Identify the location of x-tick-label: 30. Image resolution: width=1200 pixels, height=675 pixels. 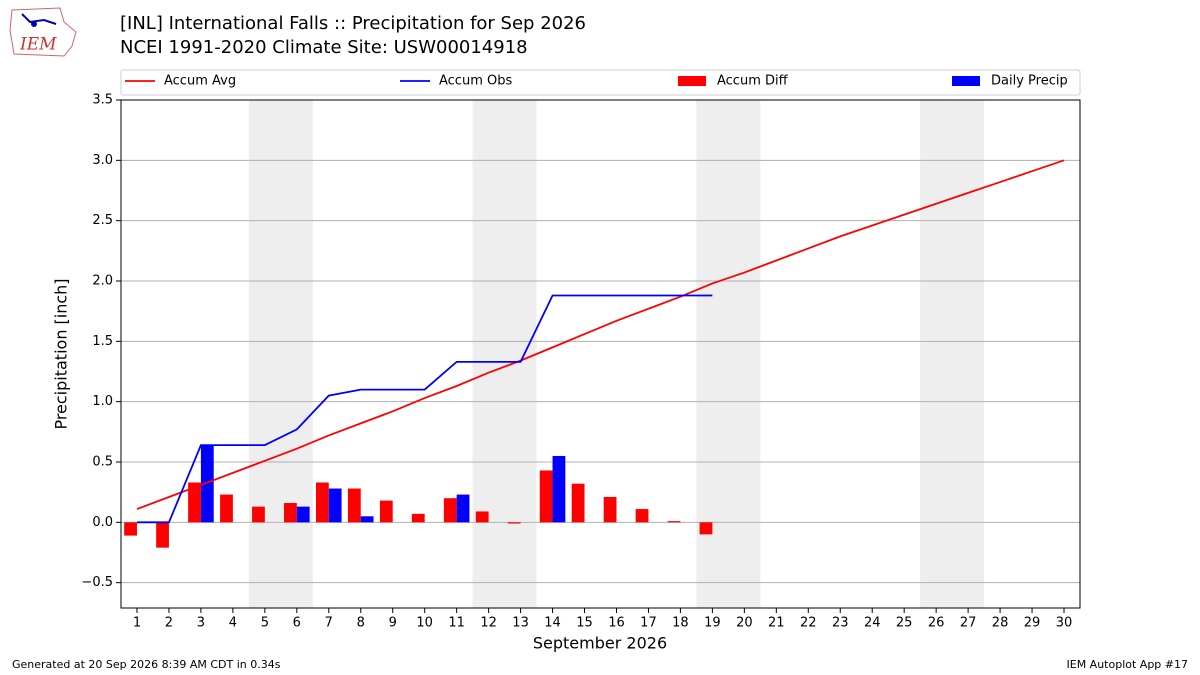
(1064, 623).